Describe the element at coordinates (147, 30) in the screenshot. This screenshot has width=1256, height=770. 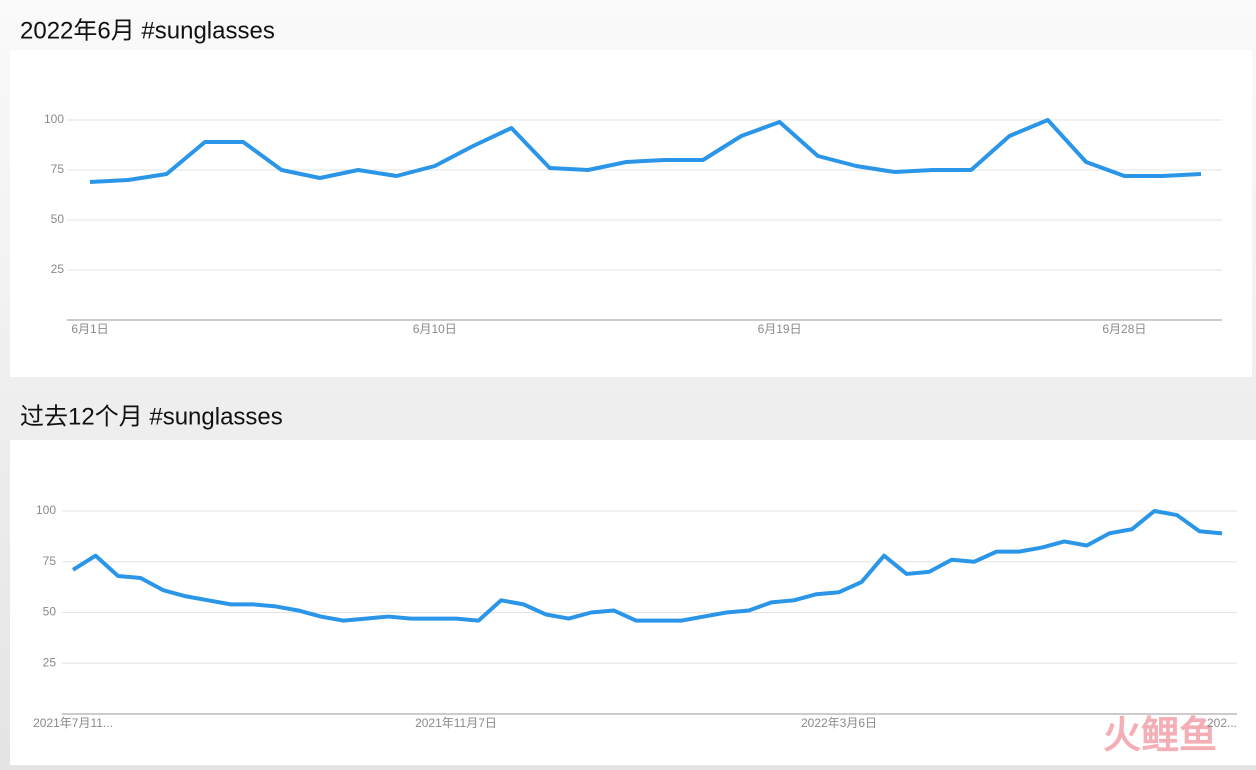
I see `chart-title: 2022年6月 #sunglasses` at that location.